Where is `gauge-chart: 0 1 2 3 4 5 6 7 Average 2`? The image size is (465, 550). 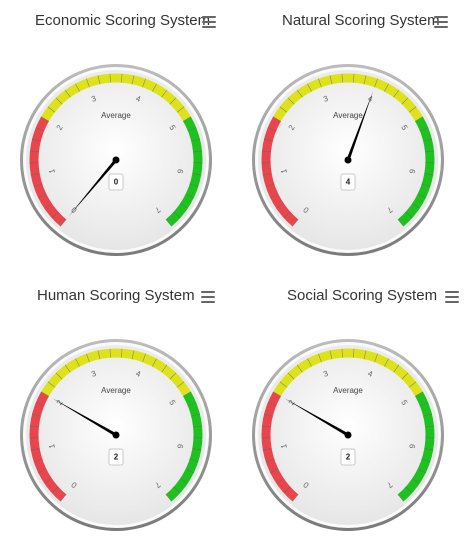 gauge-chart: 0 1 2 3 4 5 6 7 Average 2 is located at coordinates (116, 435).